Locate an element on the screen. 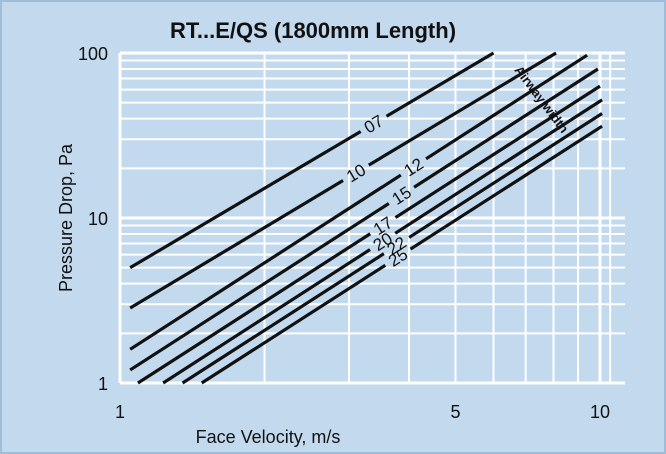 This screenshot has height=454, width=666. y-tick-label: 1 is located at coordinates (103, 384).